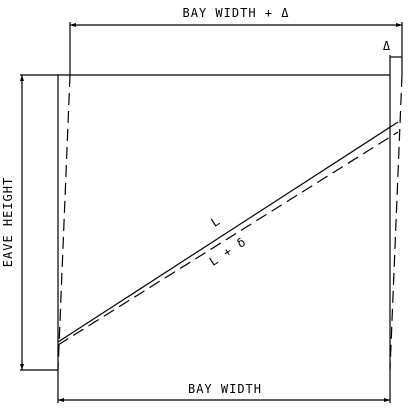 Image resolution: width=410 pixels, height=410 pixels. Describe the element at coordinates (216, 222) in the screenshot. I see `brace-length-label: L` at that location.